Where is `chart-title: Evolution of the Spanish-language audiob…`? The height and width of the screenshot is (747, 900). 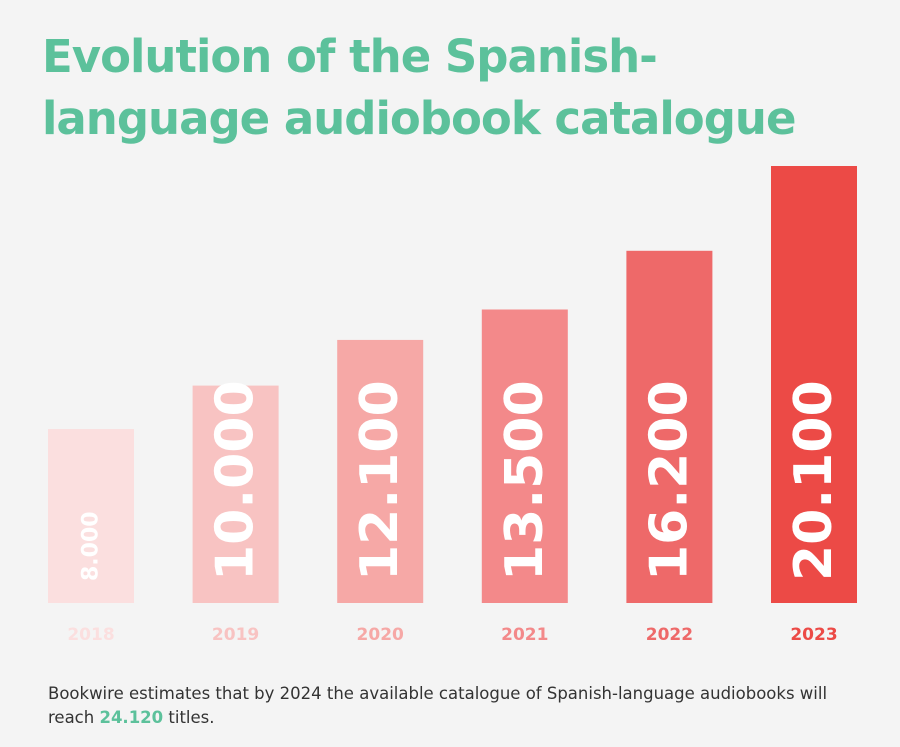
chart-title: Evolution of the Spanish-language audiob… is located at coordinates (419, 87).